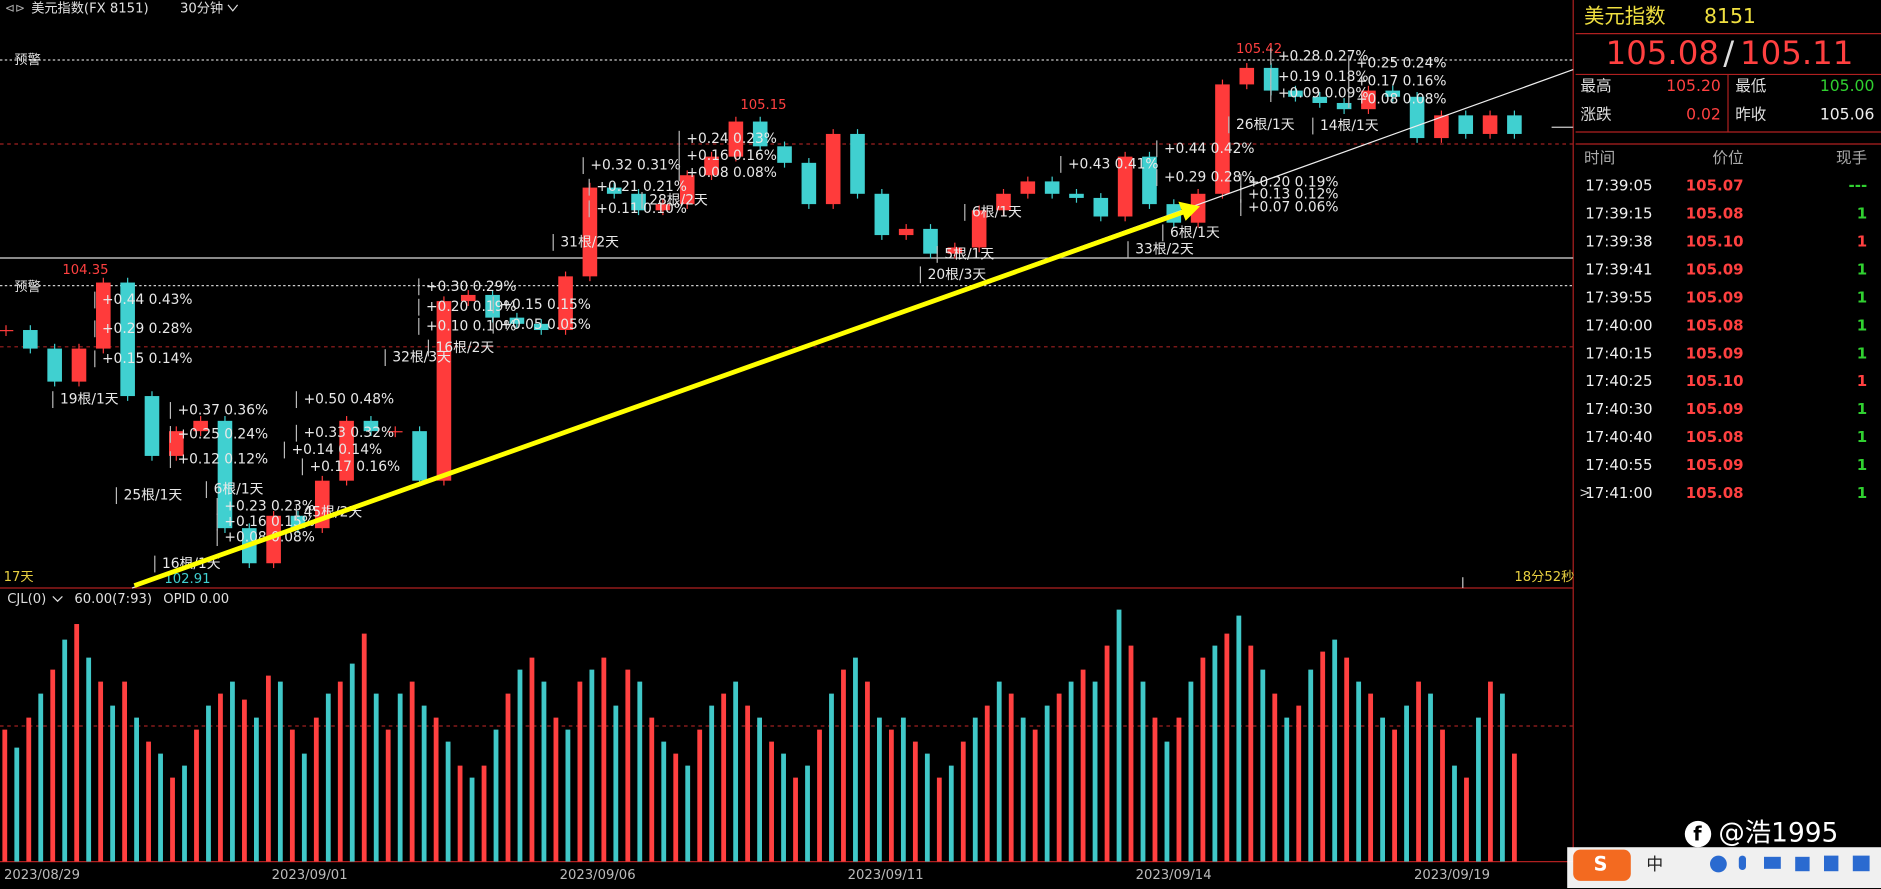 Image resolution: width=1881 pixels, height=889 pixels. What do you see at coordinates (969, 254) in the screenshot?
I see `annotation: 5根/1天` at bounding box center [969, 254].